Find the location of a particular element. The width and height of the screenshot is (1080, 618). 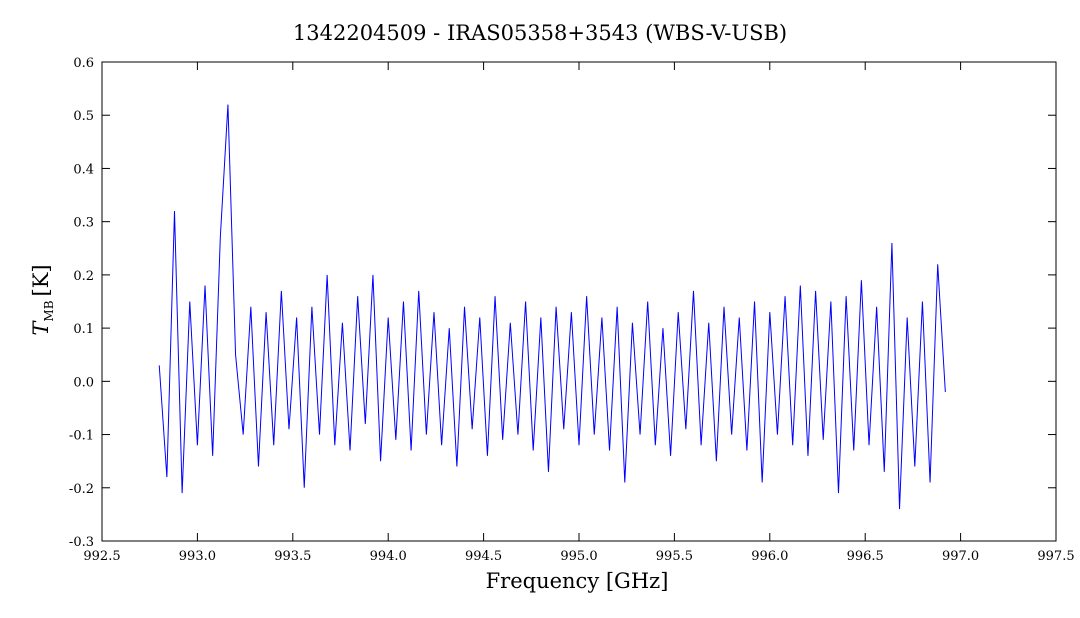

x-tick-label: 994.0 is located at coordinates (388, 556).